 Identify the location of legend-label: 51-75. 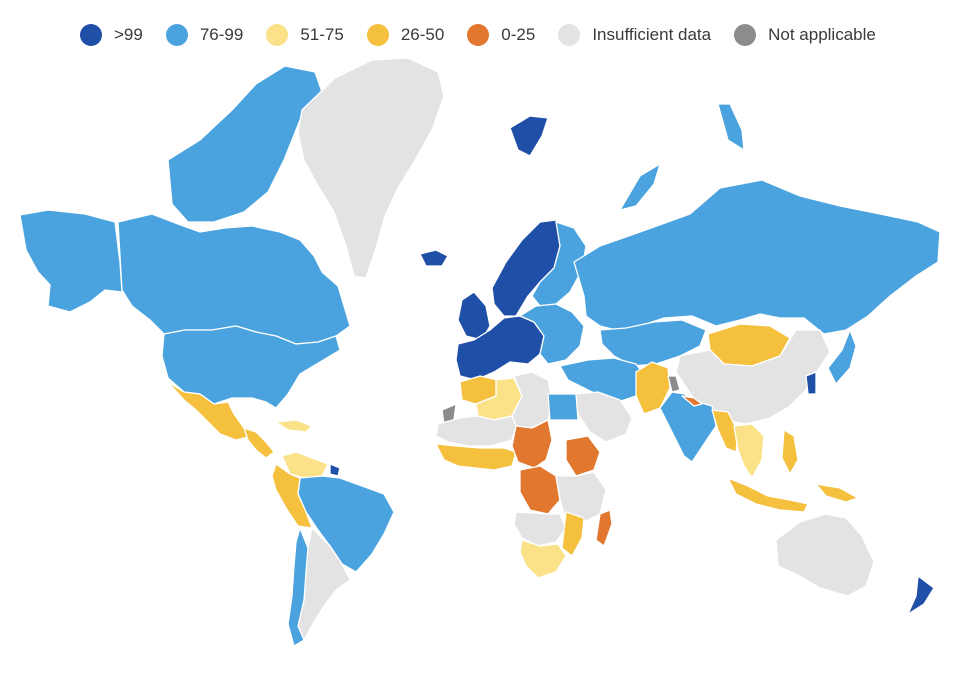
(322, 34).